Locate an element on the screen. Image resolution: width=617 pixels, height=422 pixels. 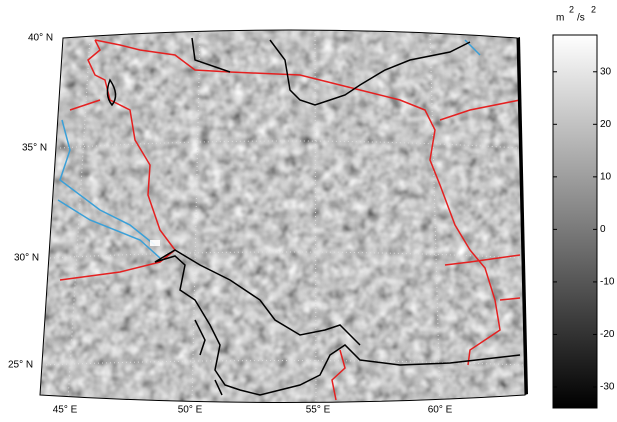
tick-label: 10 is located at coordinates (606, 176).